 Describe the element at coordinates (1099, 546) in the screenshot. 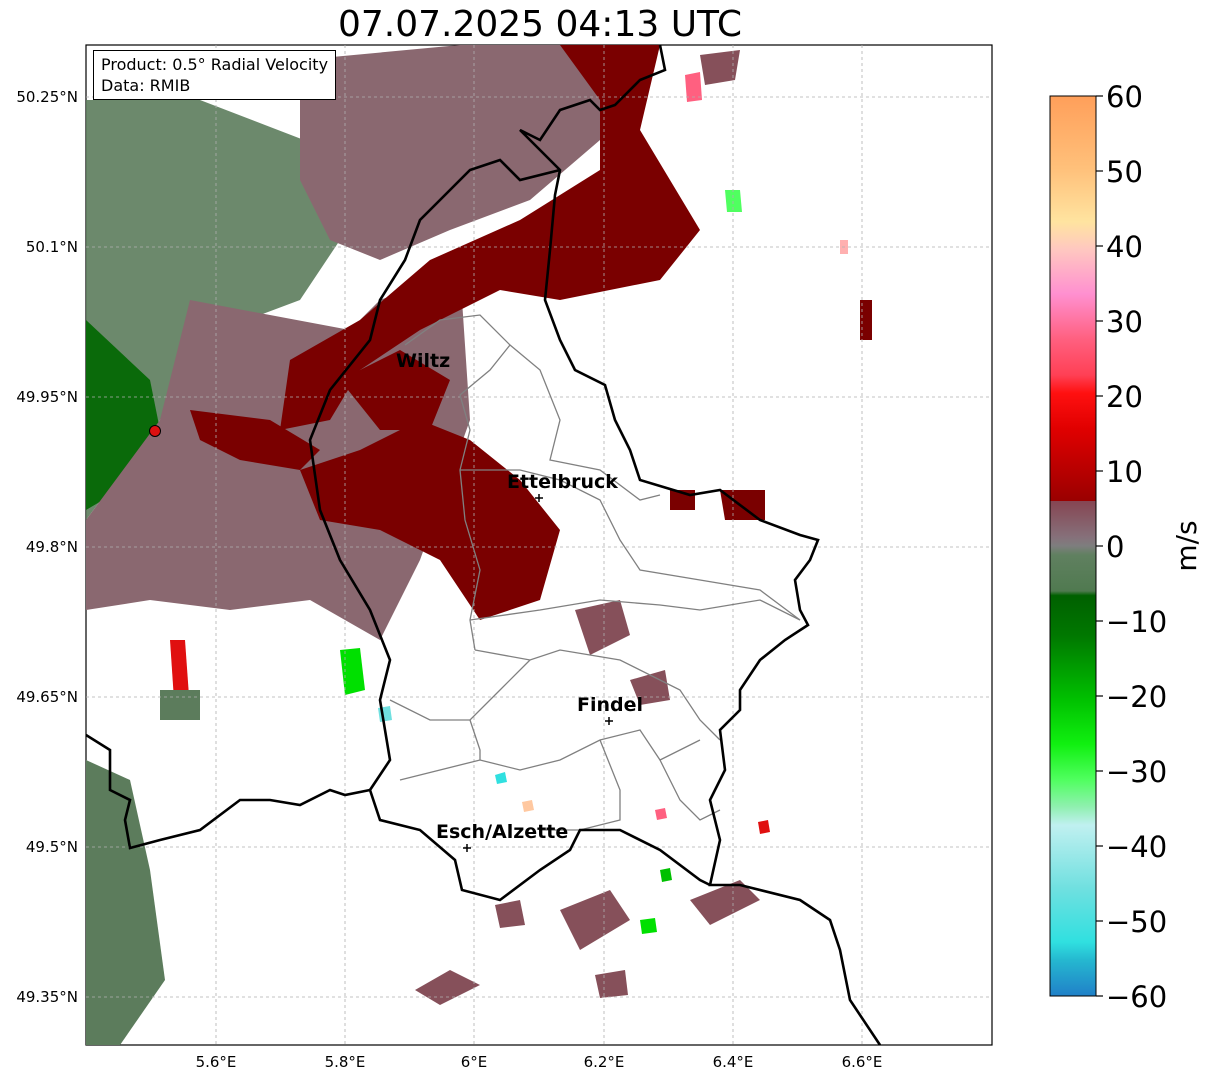

I see `colorbar-tick-marks` at that location.